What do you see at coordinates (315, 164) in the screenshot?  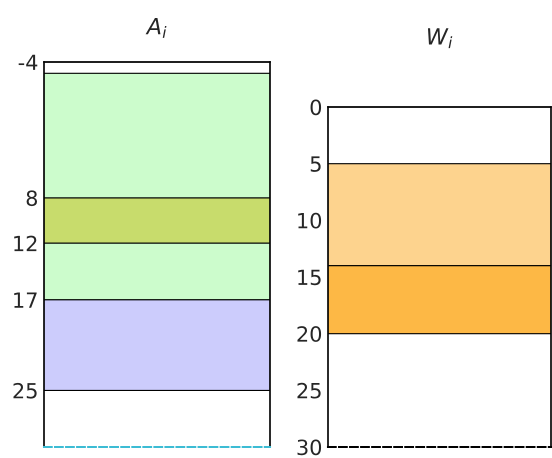 I see `y-tick-label: 5` at bounding box center [315, 164].